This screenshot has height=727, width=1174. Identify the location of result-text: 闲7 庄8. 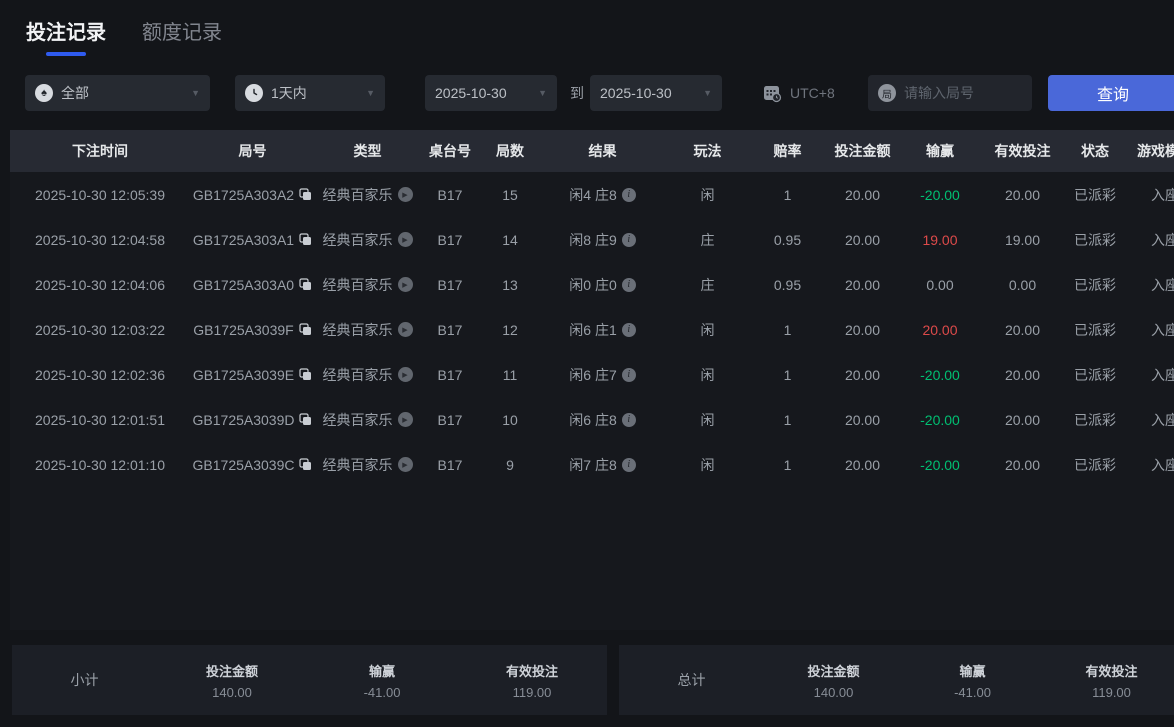
(593, 464).